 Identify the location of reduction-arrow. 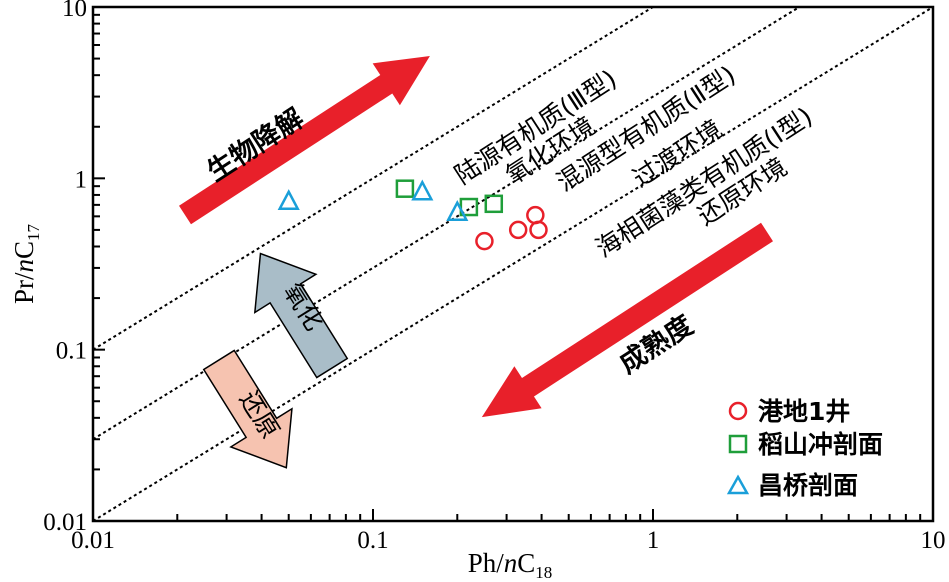
(247, 409).